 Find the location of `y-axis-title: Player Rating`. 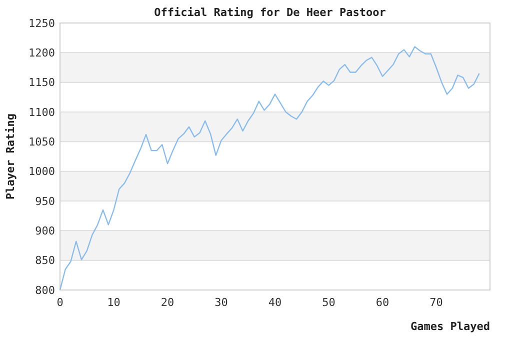

y-axis-title: Player Rating is located at coordinates (10, 156).